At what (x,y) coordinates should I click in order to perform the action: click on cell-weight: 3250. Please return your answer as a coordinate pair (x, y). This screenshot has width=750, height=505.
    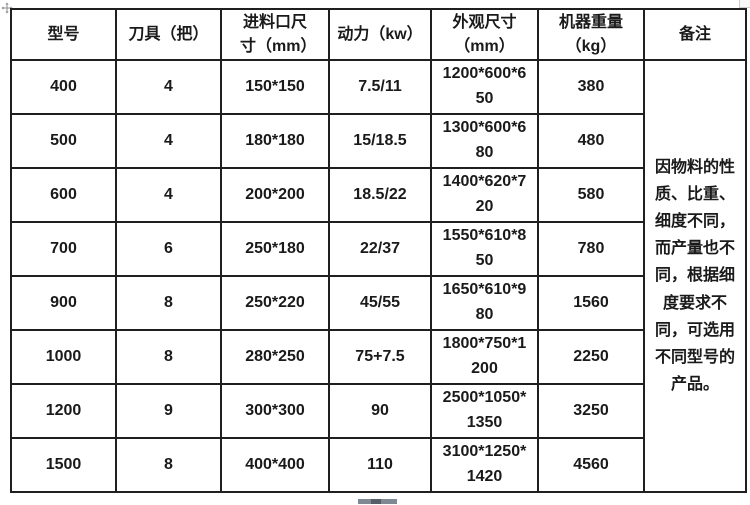
    Looking at the image, I should click on (591, 411).